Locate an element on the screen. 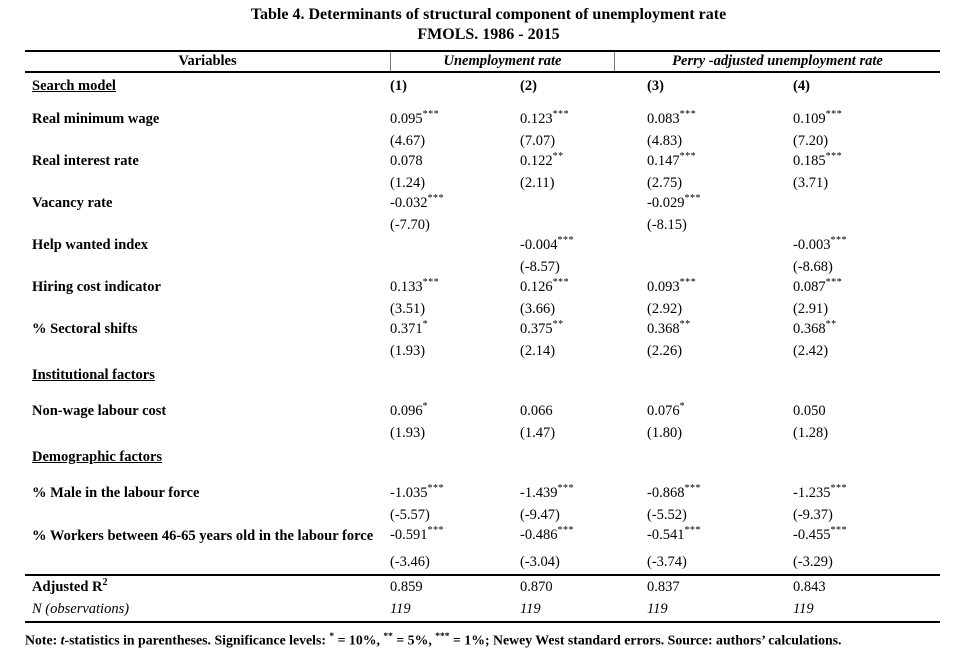  tstat-cell: (-3.46) is located at coordinates (410, 562).